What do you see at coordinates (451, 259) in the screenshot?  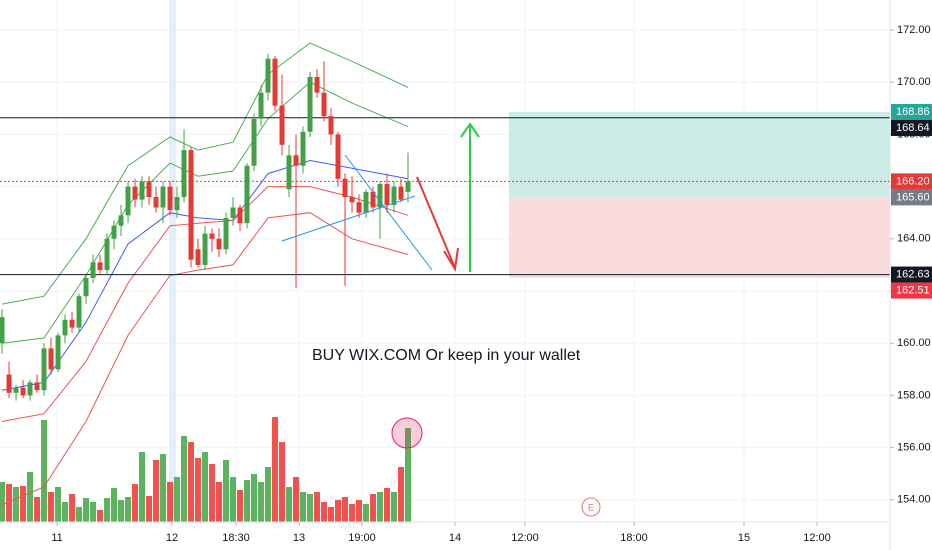 I see `down-arrow-head` at bounding box center [451, 259].